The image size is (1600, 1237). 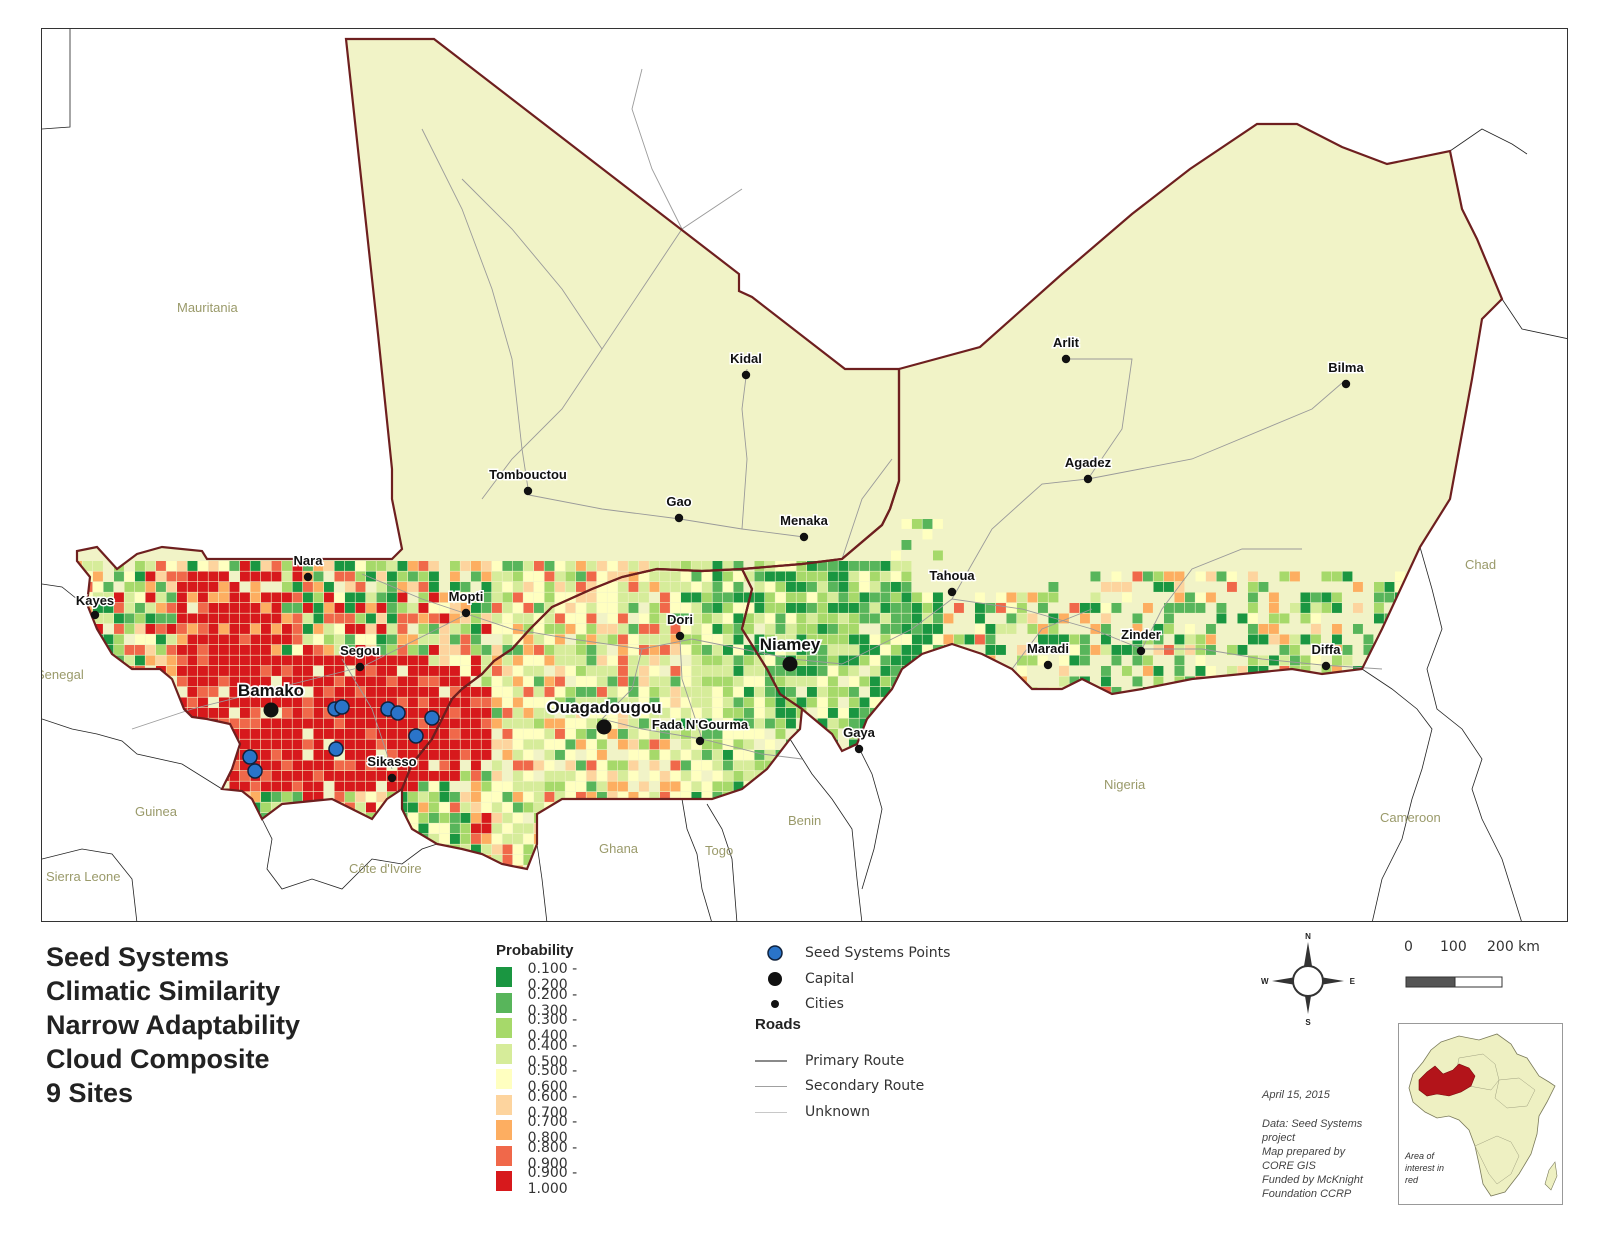 What do you see at coordinates (746, 375) in the screenshot?
I see `city-marker` at bounding box center [746, 375].